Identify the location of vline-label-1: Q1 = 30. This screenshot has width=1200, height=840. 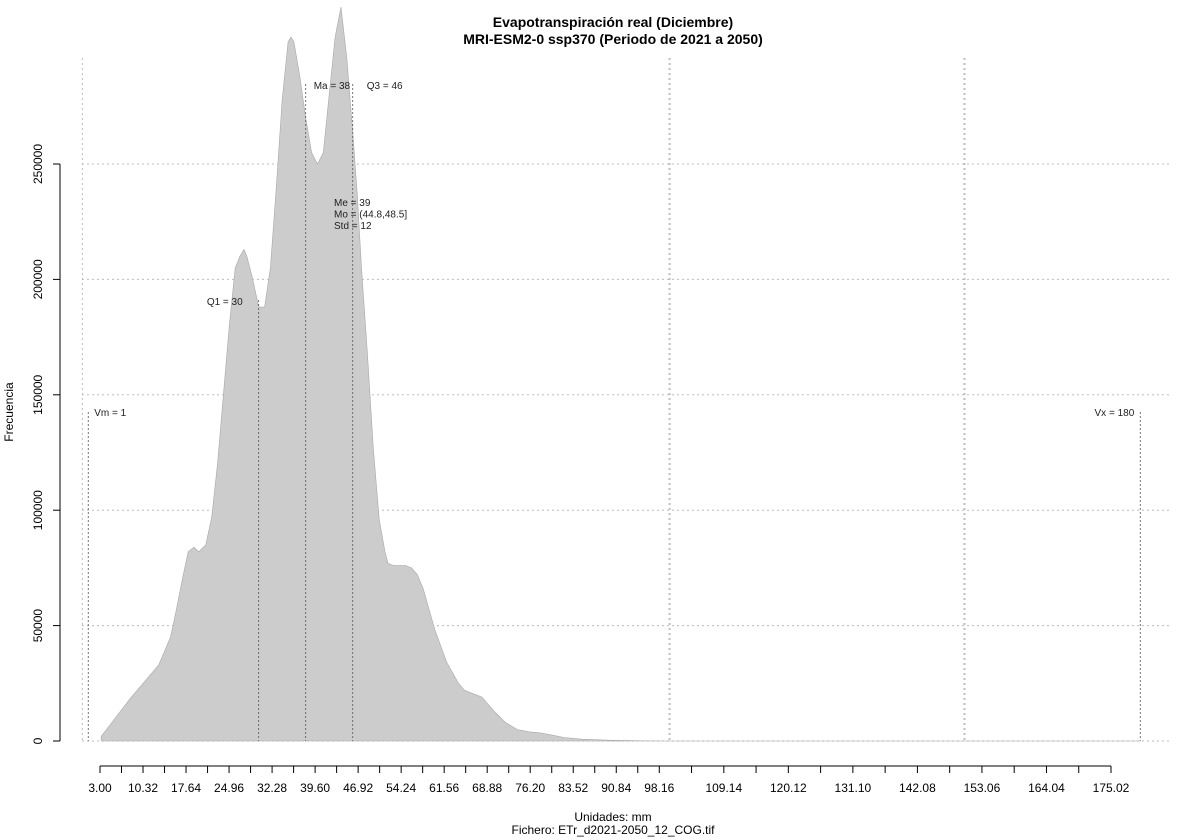
(225, 302).